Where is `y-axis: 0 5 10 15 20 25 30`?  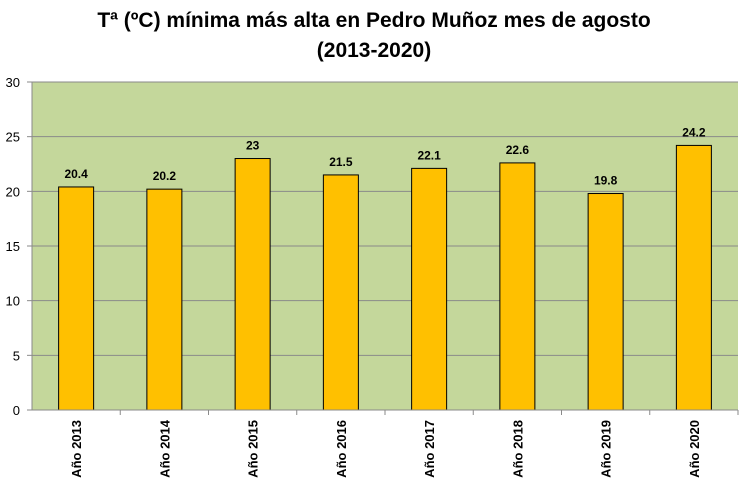
y-axis: 0 5 10 15 20 25 30 is located at coordinates (19, 246).